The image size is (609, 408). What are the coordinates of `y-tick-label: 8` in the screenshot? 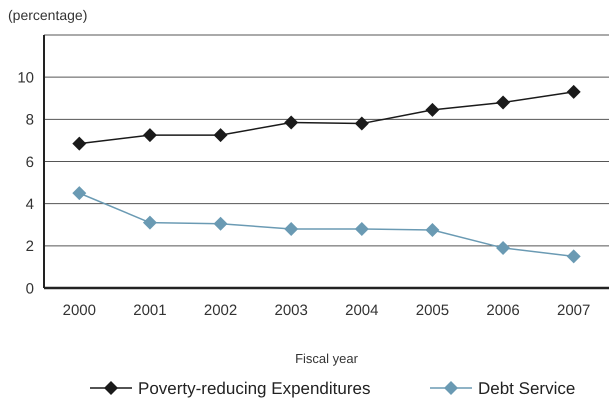 It's located at (30, 120).